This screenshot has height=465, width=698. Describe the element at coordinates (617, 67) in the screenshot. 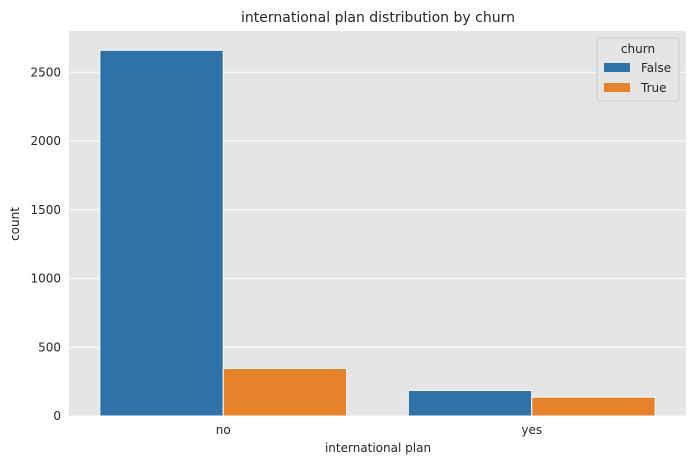

I see `legend-swatch-false` at that location.